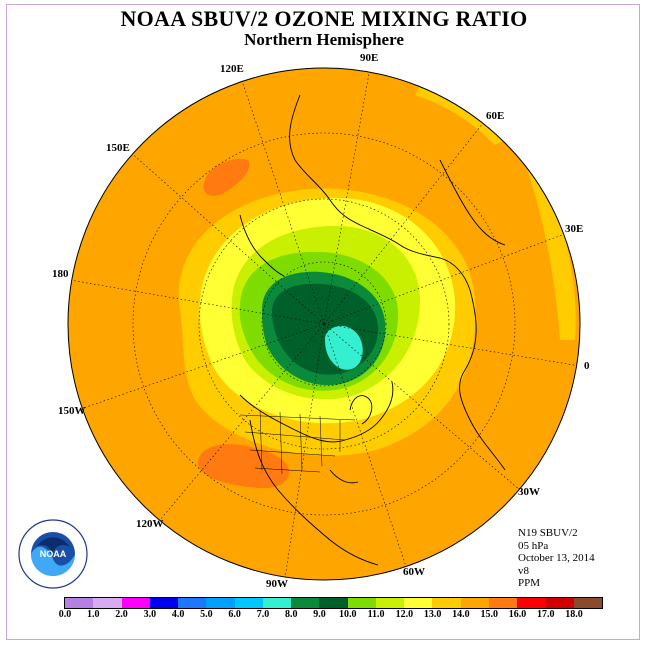 Image resolution: width=648 pixels, height=648 pixels. Describe the element at coordinates (574, 614) in the screenshot. I see `colorbar-tick-label: 18.0` at that location.